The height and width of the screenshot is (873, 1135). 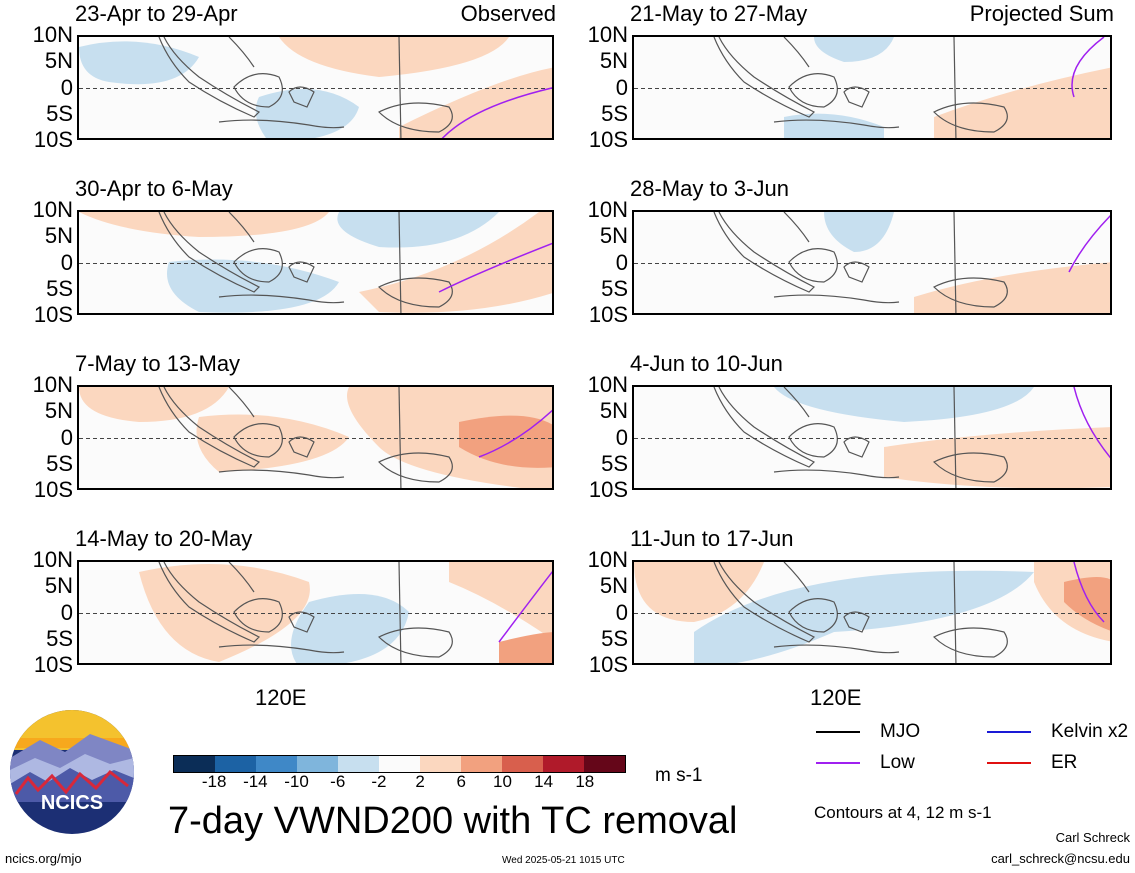 What do you see at coordinates (709, 188) in the screenshot?
I see `panel-title: 28-May to 3-Jun` at bounding box center [709, 188].